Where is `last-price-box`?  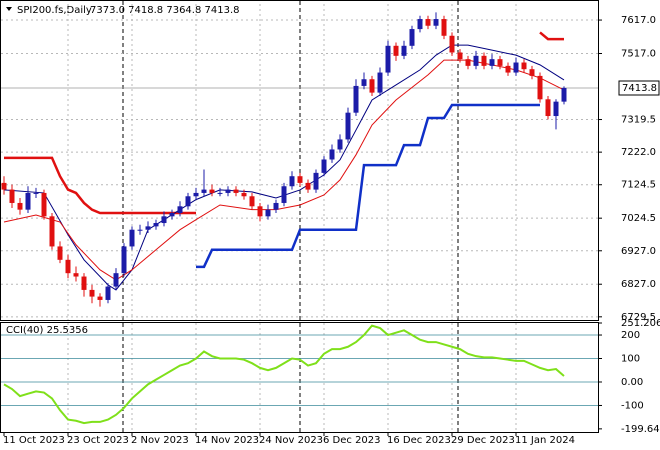
last-price-box is located at coordinates (639, 88).